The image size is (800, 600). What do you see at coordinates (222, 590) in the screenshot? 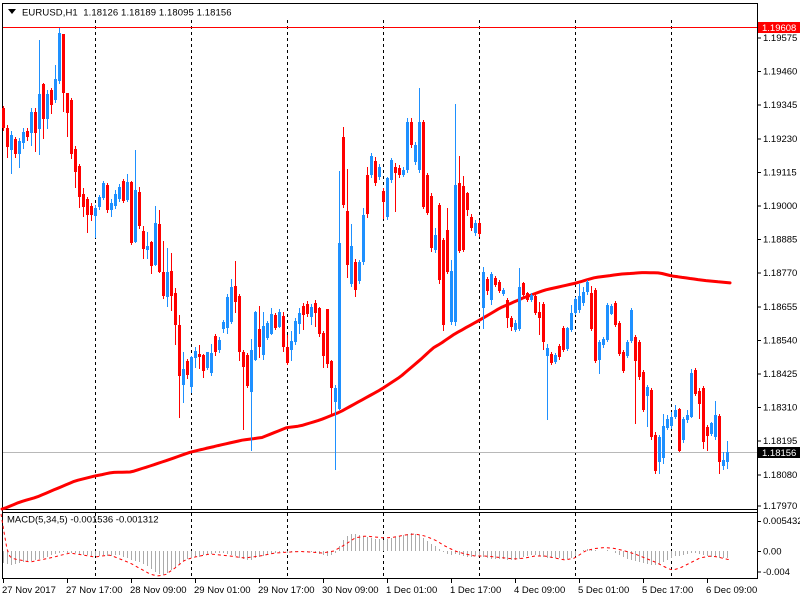
I see `svg-text: 29 Nov 01:00` at bounding box center [222, 590].